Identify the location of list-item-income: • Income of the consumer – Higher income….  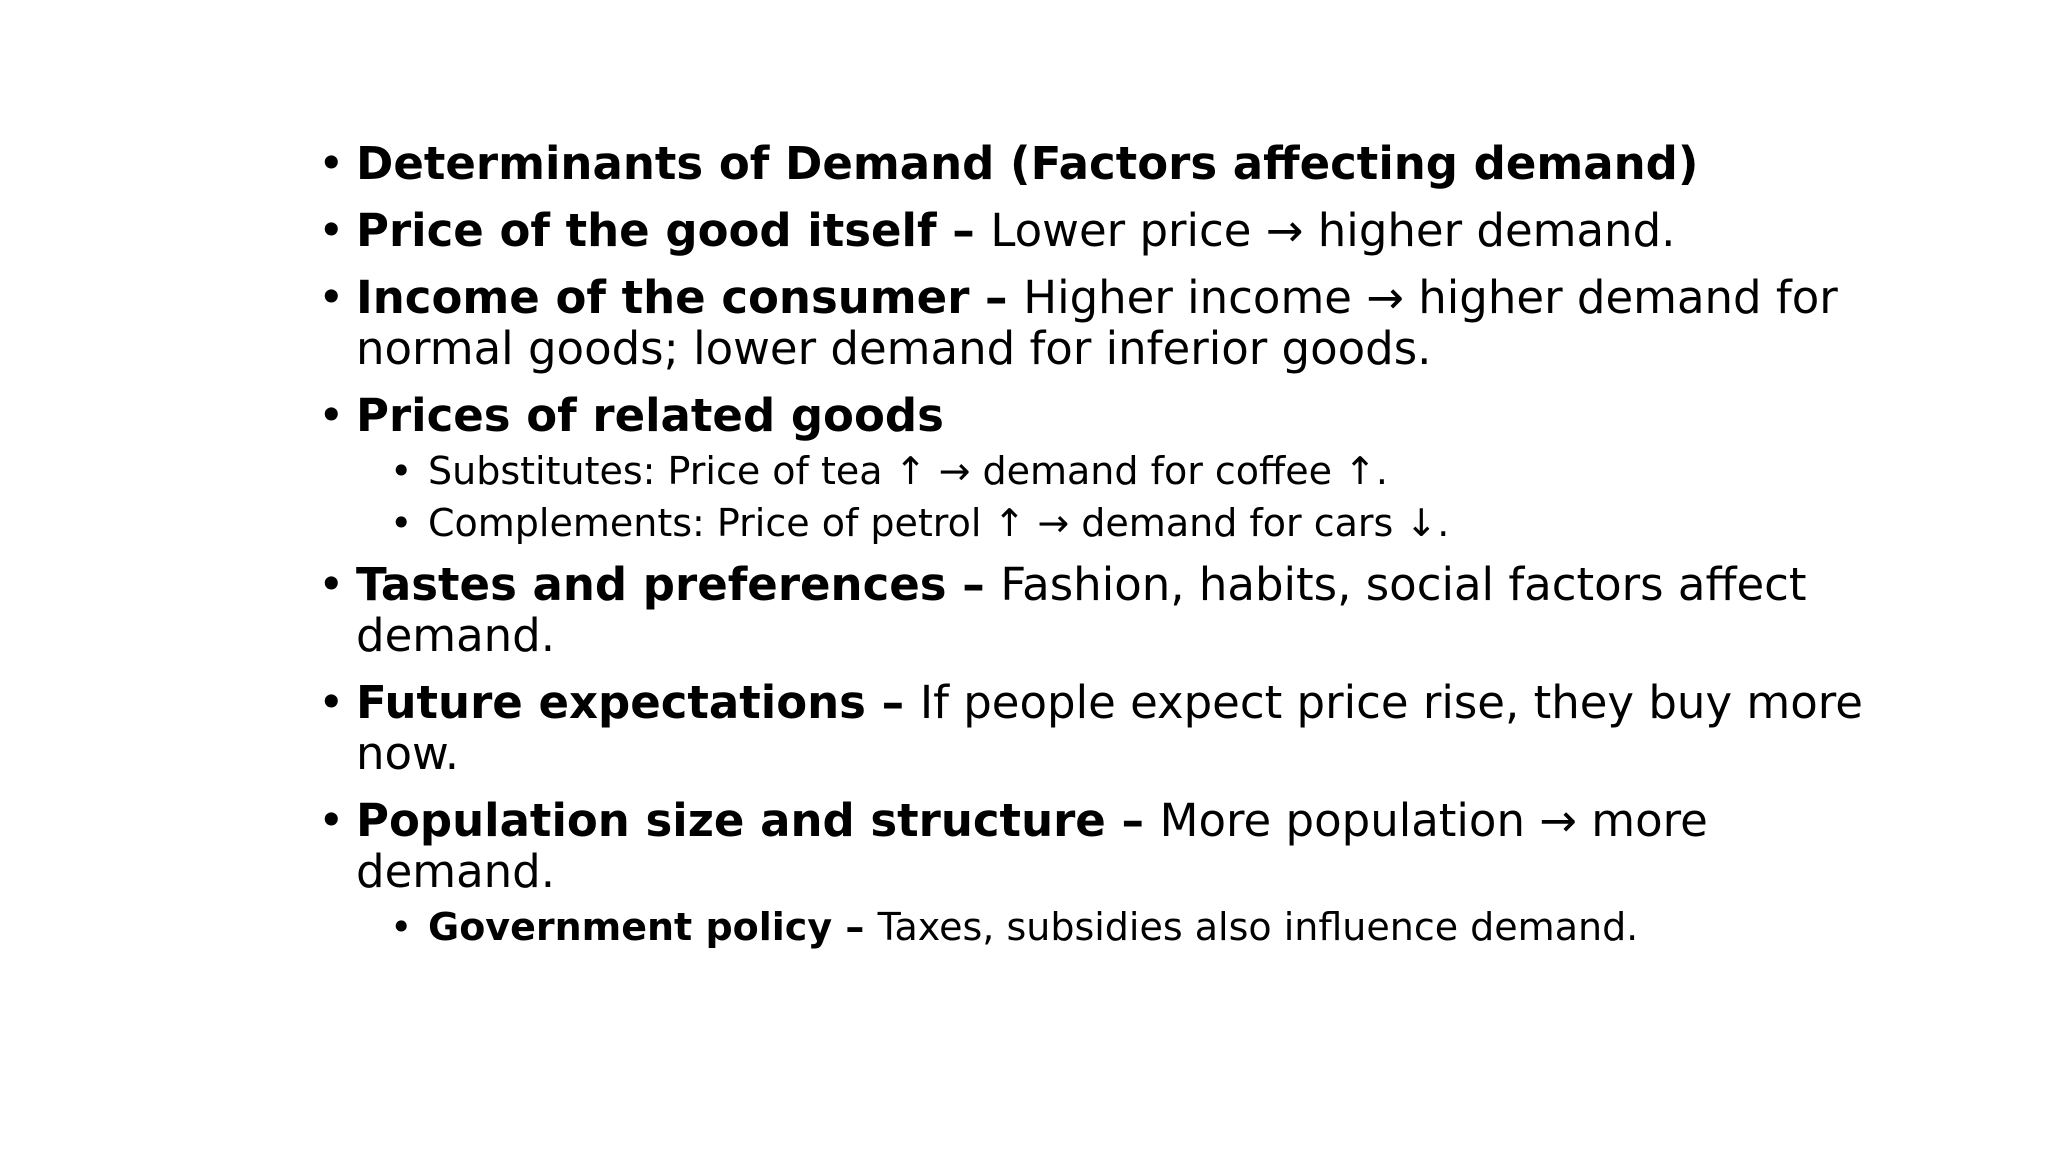
(1098, 323).